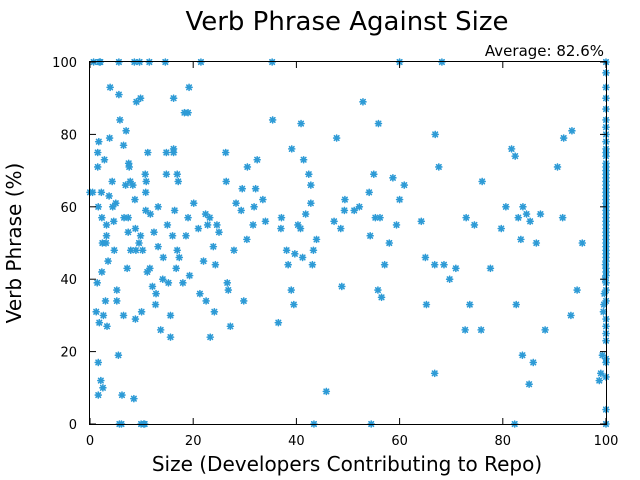 The image size is (640, 480). What do you see at coordinates (193, 441) in the screenshot?
I see `x-tick-label: 20` at bounding box center [193, 441].